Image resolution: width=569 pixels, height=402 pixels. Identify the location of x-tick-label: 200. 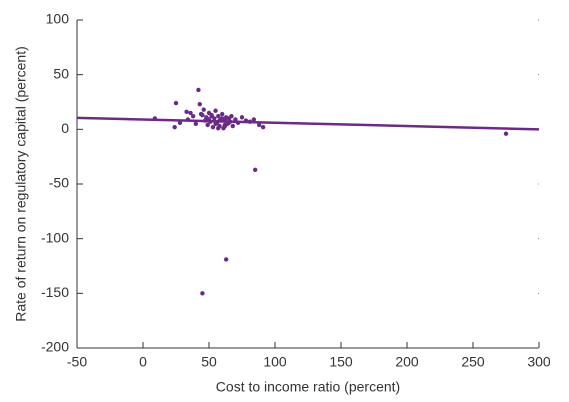
(407, 362).